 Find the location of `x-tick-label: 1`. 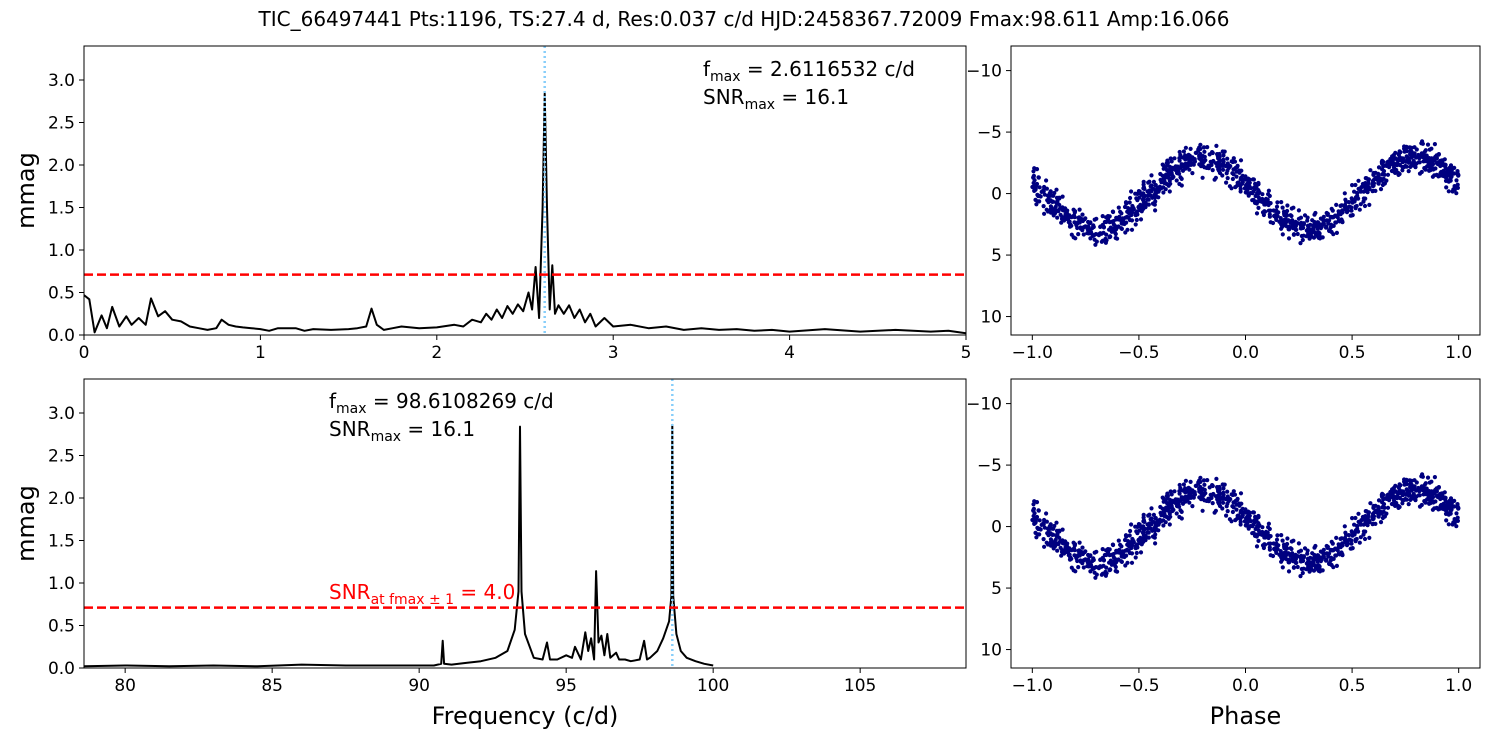

x-tick-label: 1 is located at coordinates (260, 353).